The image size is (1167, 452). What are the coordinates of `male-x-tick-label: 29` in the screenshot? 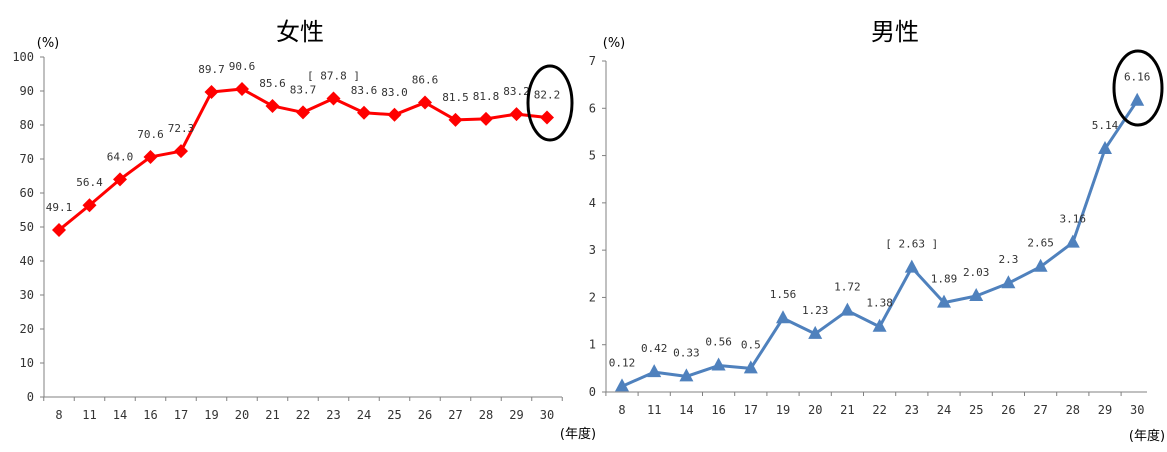 It's located at (1105, 410).